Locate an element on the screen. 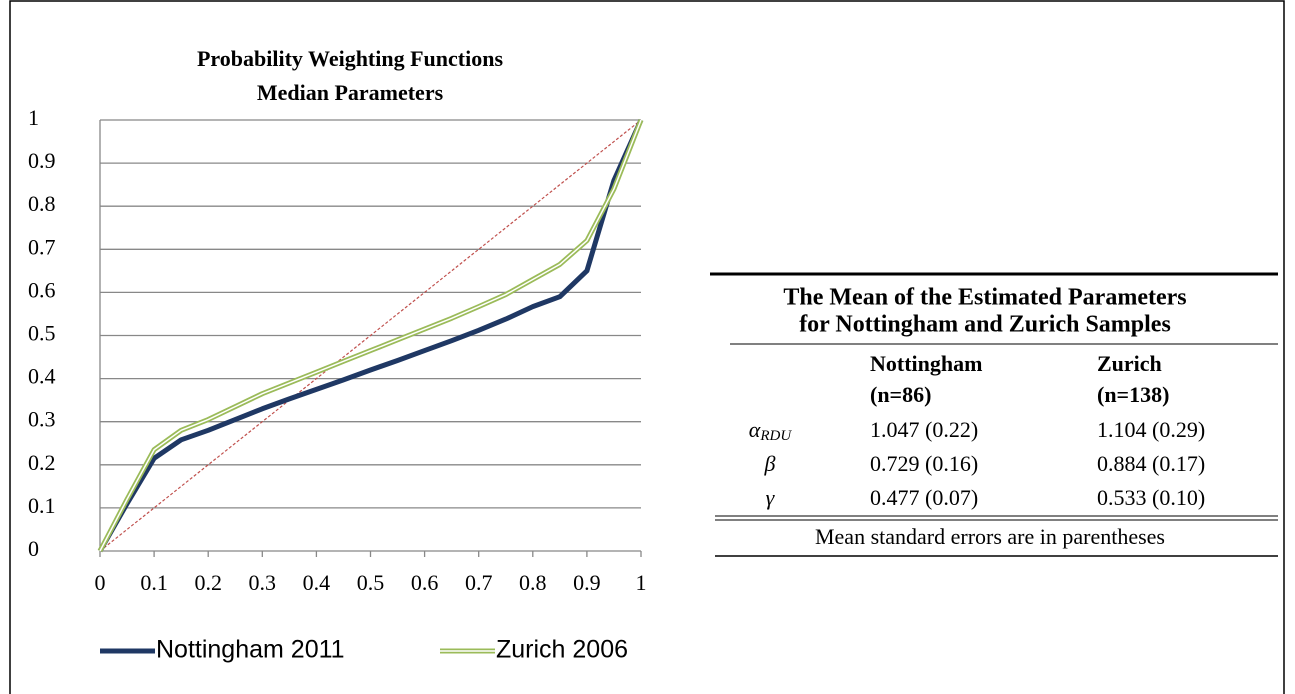 The width and height of the screenshot is (1295, 694). y-tick-label: 1 is located at coordinates (33, 117).